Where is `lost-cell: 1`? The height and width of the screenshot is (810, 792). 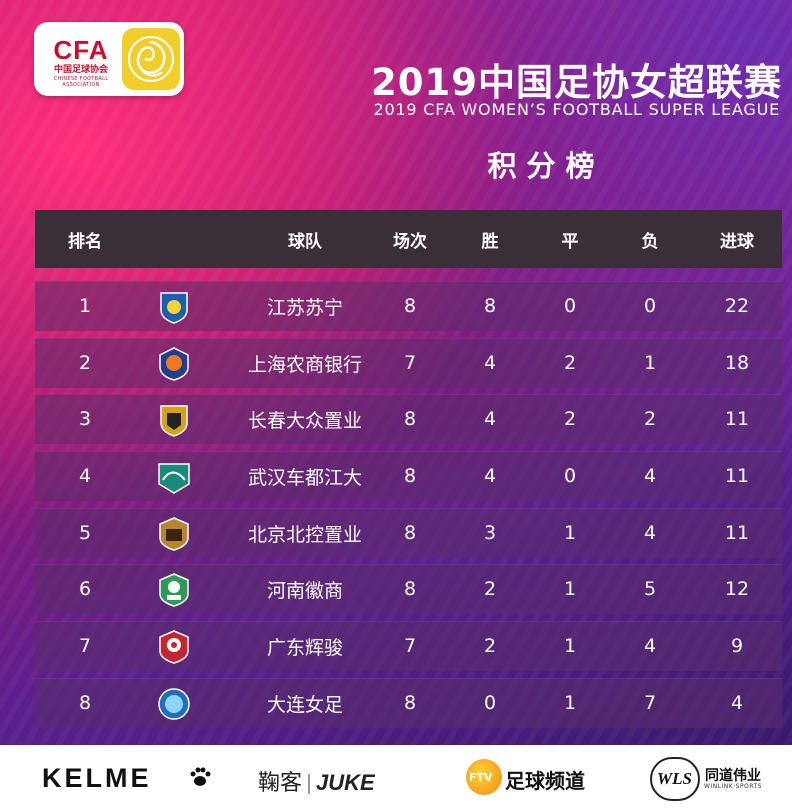
lost-cell: 1 is located at coordinates (650, 363).